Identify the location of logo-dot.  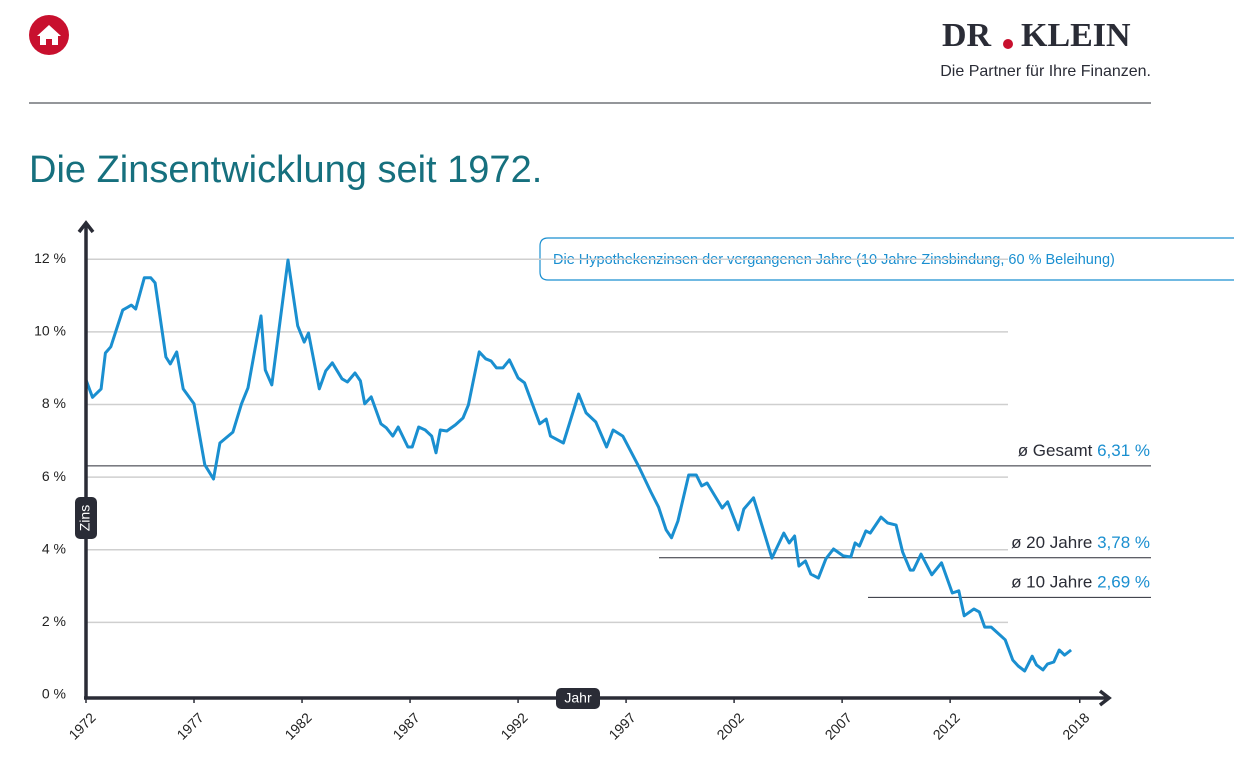
(1008, 44).